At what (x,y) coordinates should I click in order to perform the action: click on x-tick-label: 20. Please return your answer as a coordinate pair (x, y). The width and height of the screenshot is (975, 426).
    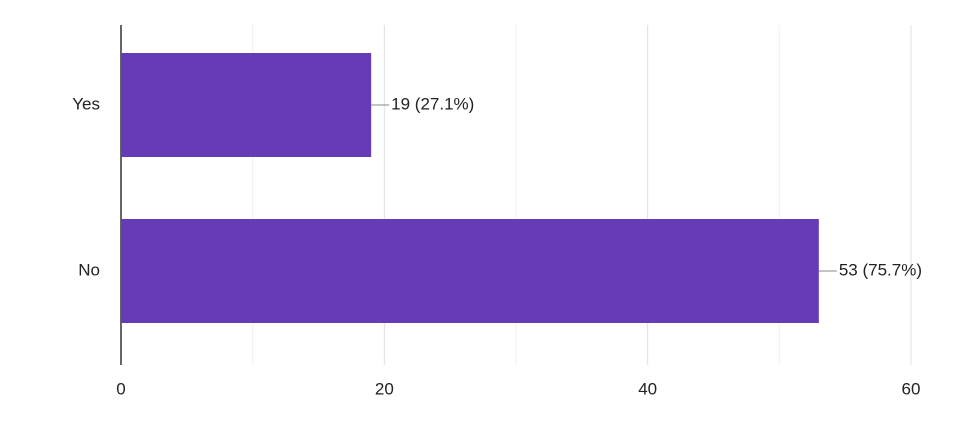
    Looking at the image, I should click on (384, 388).